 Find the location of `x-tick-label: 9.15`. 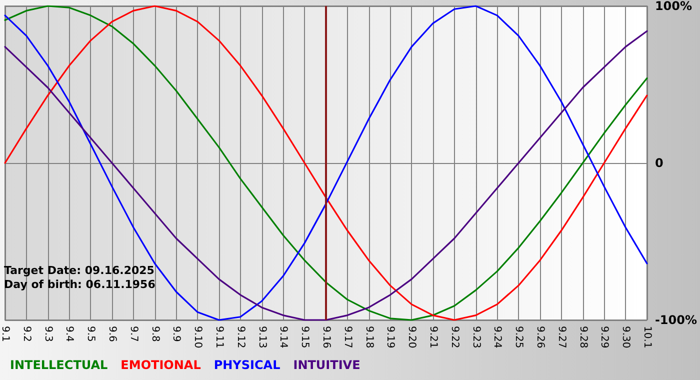

x-tick-label: 9.15 is located at coordinates (304, 337).